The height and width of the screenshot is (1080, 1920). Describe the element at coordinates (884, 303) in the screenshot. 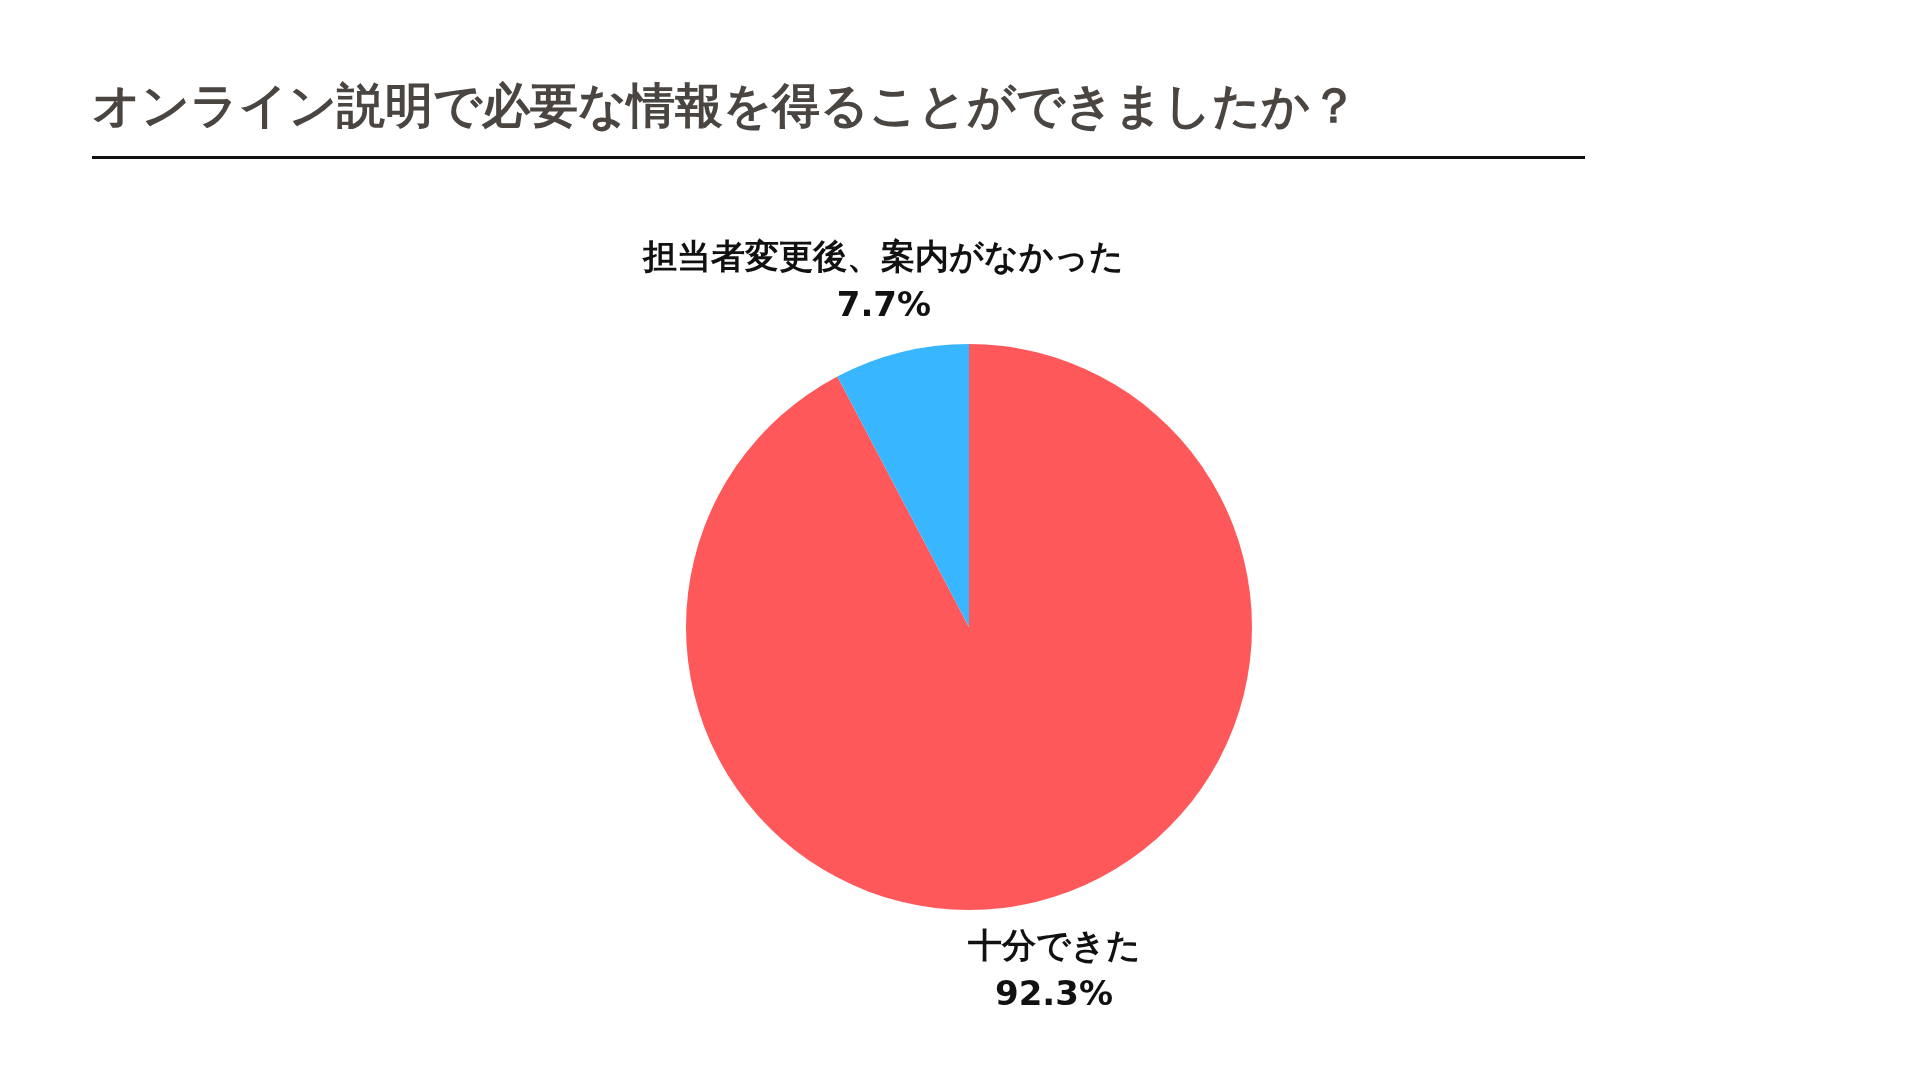

I see `data-label: 7.7%` at that location.